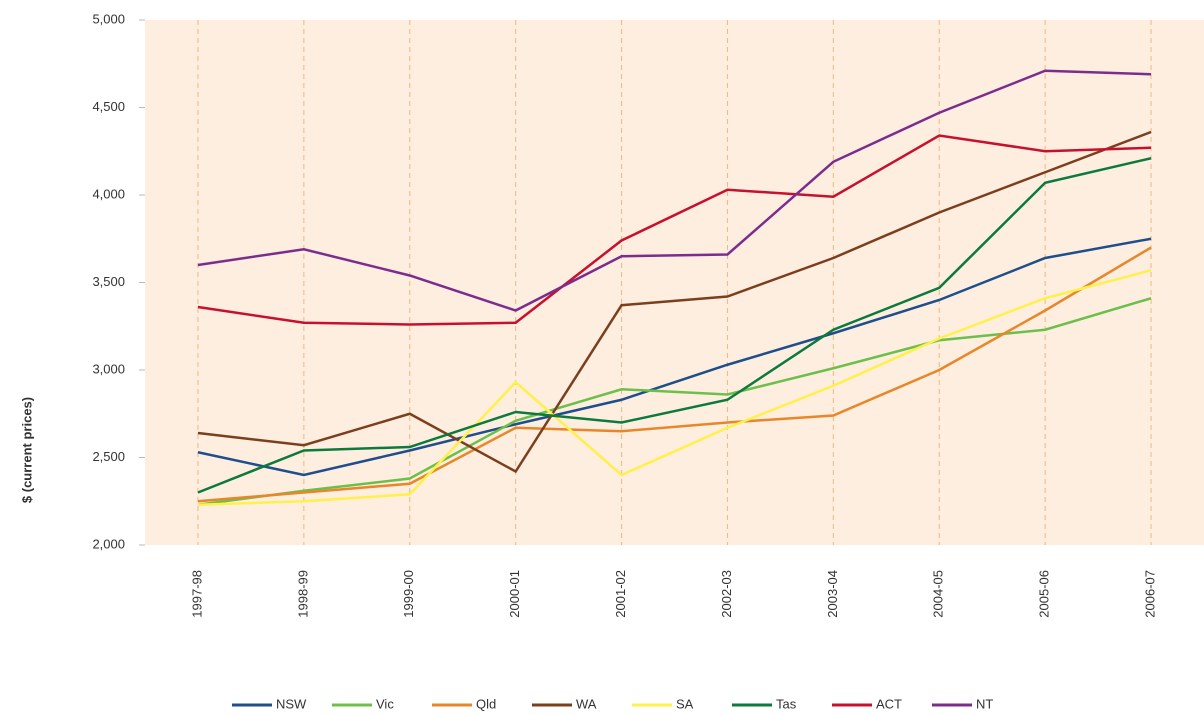 The width and height of the screenshot is (1204, 715). What do you see at coordinates (832, 594) in the screenshot?
I see `x-tick-label: 2003-04` at bounding box center [832, 594].